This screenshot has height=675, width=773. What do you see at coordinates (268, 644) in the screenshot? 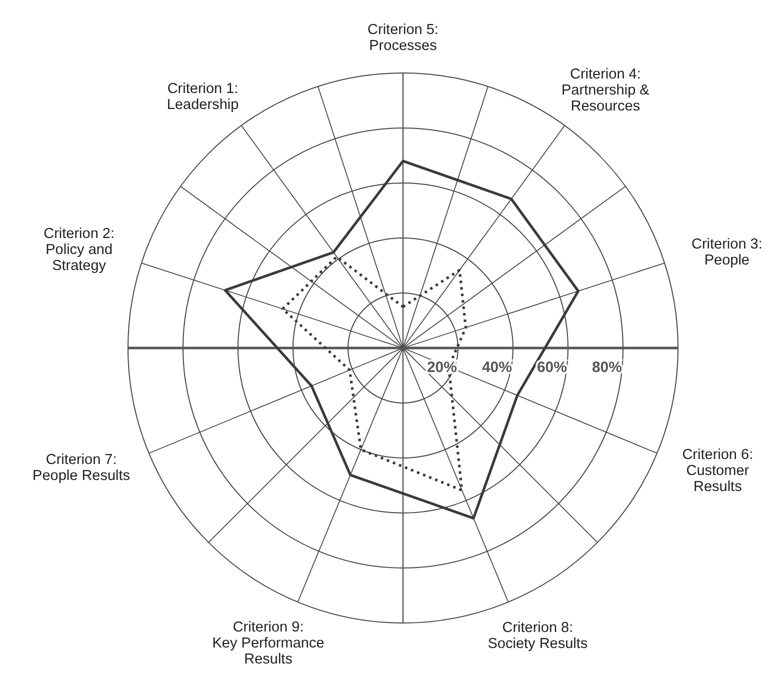
I see `spoke-label: Criterion 9: Key Performance Results` at bounding box center [268, 644].